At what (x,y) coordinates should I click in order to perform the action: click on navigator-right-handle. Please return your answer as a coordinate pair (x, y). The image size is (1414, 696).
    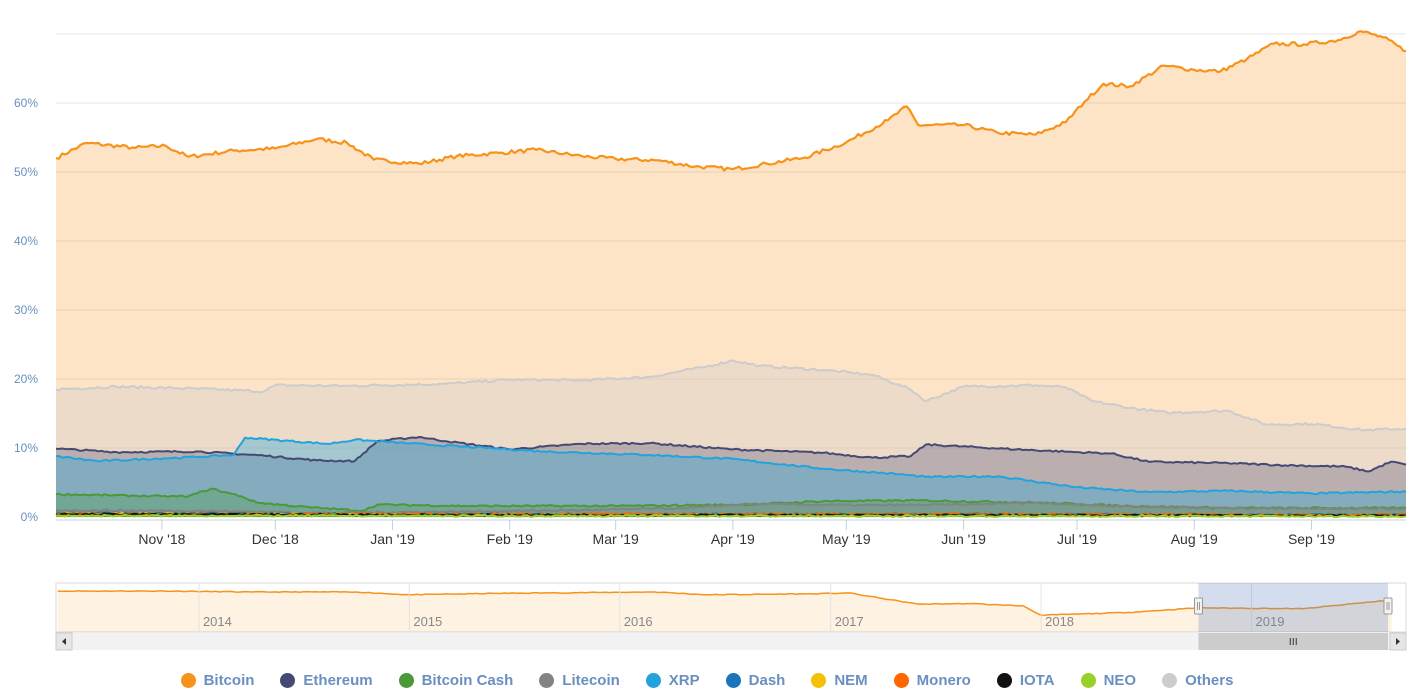
    Looking at the image, I should click on (1388, 606).